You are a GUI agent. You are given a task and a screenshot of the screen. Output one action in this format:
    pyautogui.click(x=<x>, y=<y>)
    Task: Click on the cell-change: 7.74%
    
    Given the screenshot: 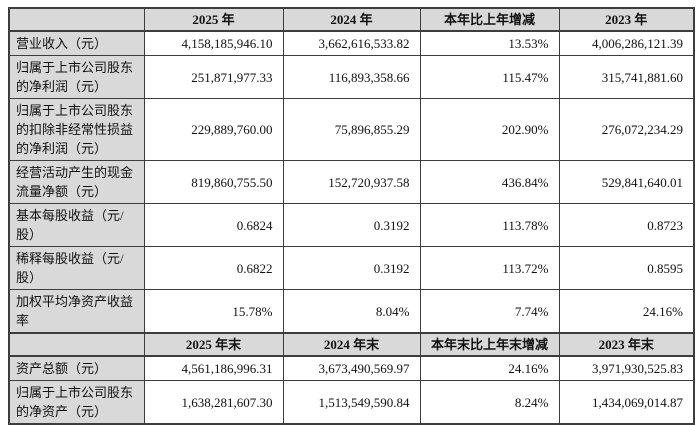 What is the action you would take?
    pyautogui.click(x=489, y=311)
    